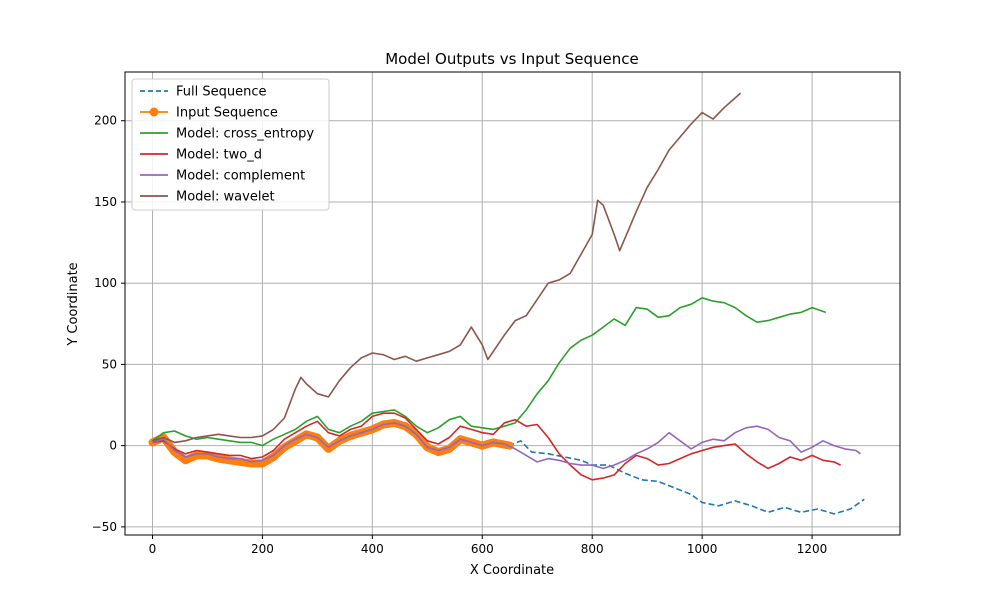 The width and height of the screenshot is (1000, 605). What do you see at coordinates (153, 549) in the screenshot?
I see `x-tick-label: 0` at bounding box center [153, 549].